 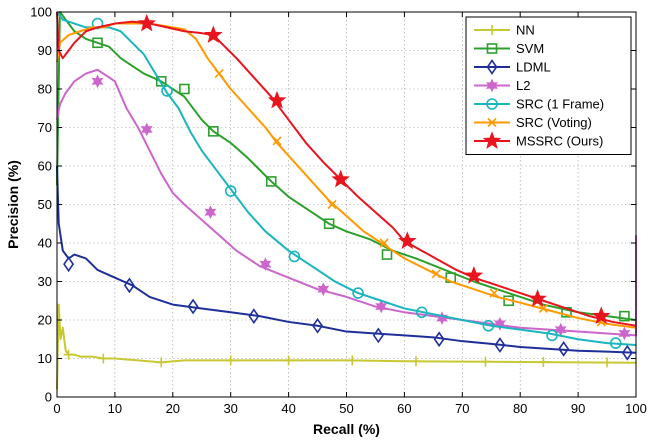 What do you see at coordinates (41, 12) in the screenshot?
I see `y-tick-label: 100` at bounding box center [41, 12].